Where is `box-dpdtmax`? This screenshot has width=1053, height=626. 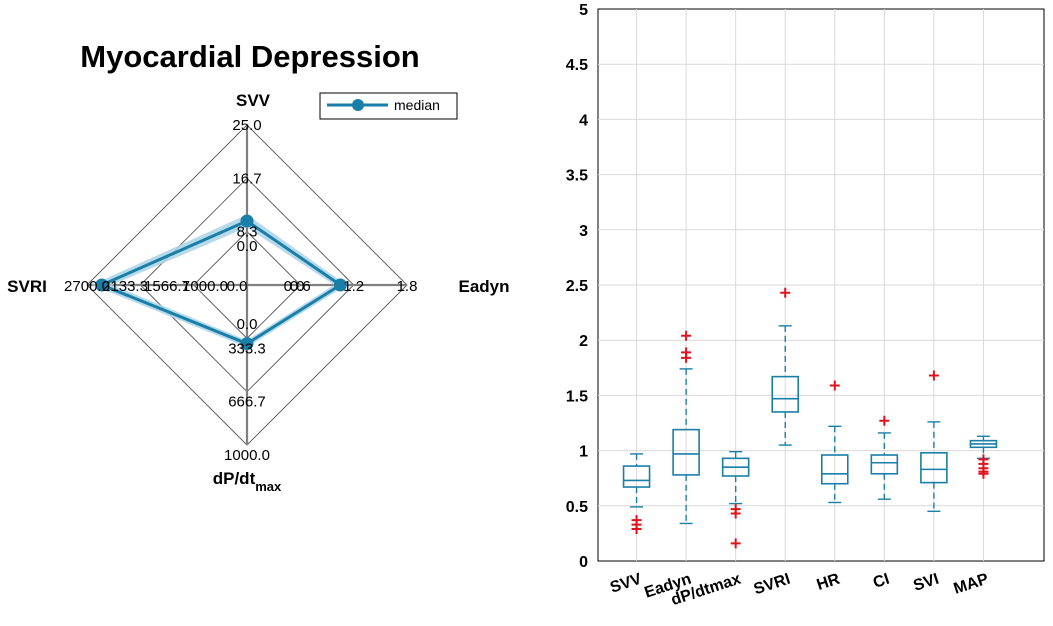
box-dpdtmax is located at coordinates (735, 500).